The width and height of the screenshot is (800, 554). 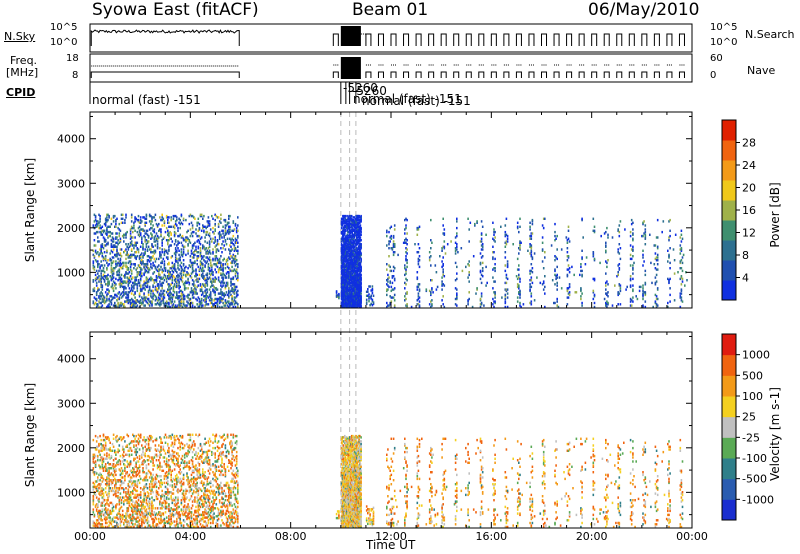 I want to click on colorbar-tick-label: 16, so click(x=749, y=210).